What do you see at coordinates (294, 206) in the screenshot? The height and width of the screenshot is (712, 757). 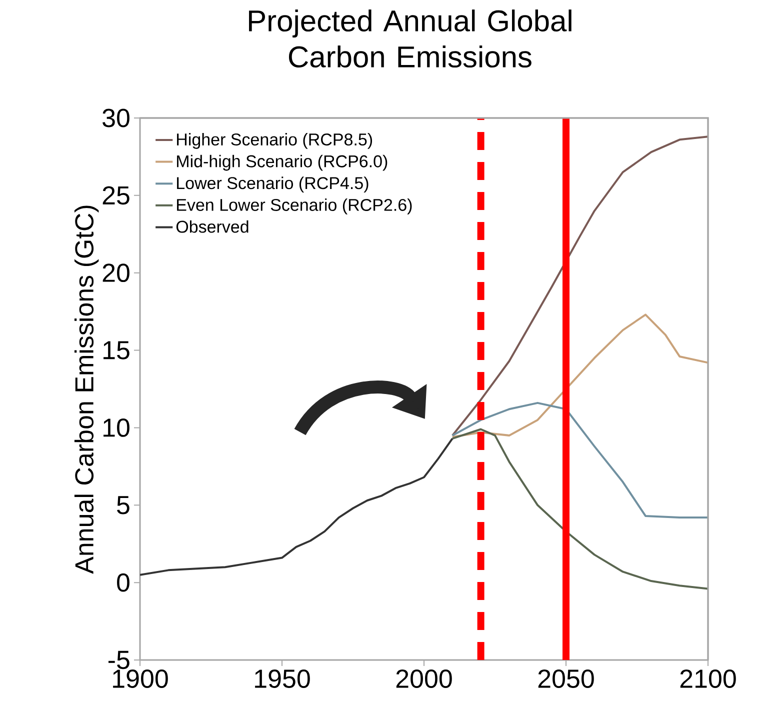 I see `legend-label: Even Lower Scenario (RCP2.6)` at bounding box center [294, 206].